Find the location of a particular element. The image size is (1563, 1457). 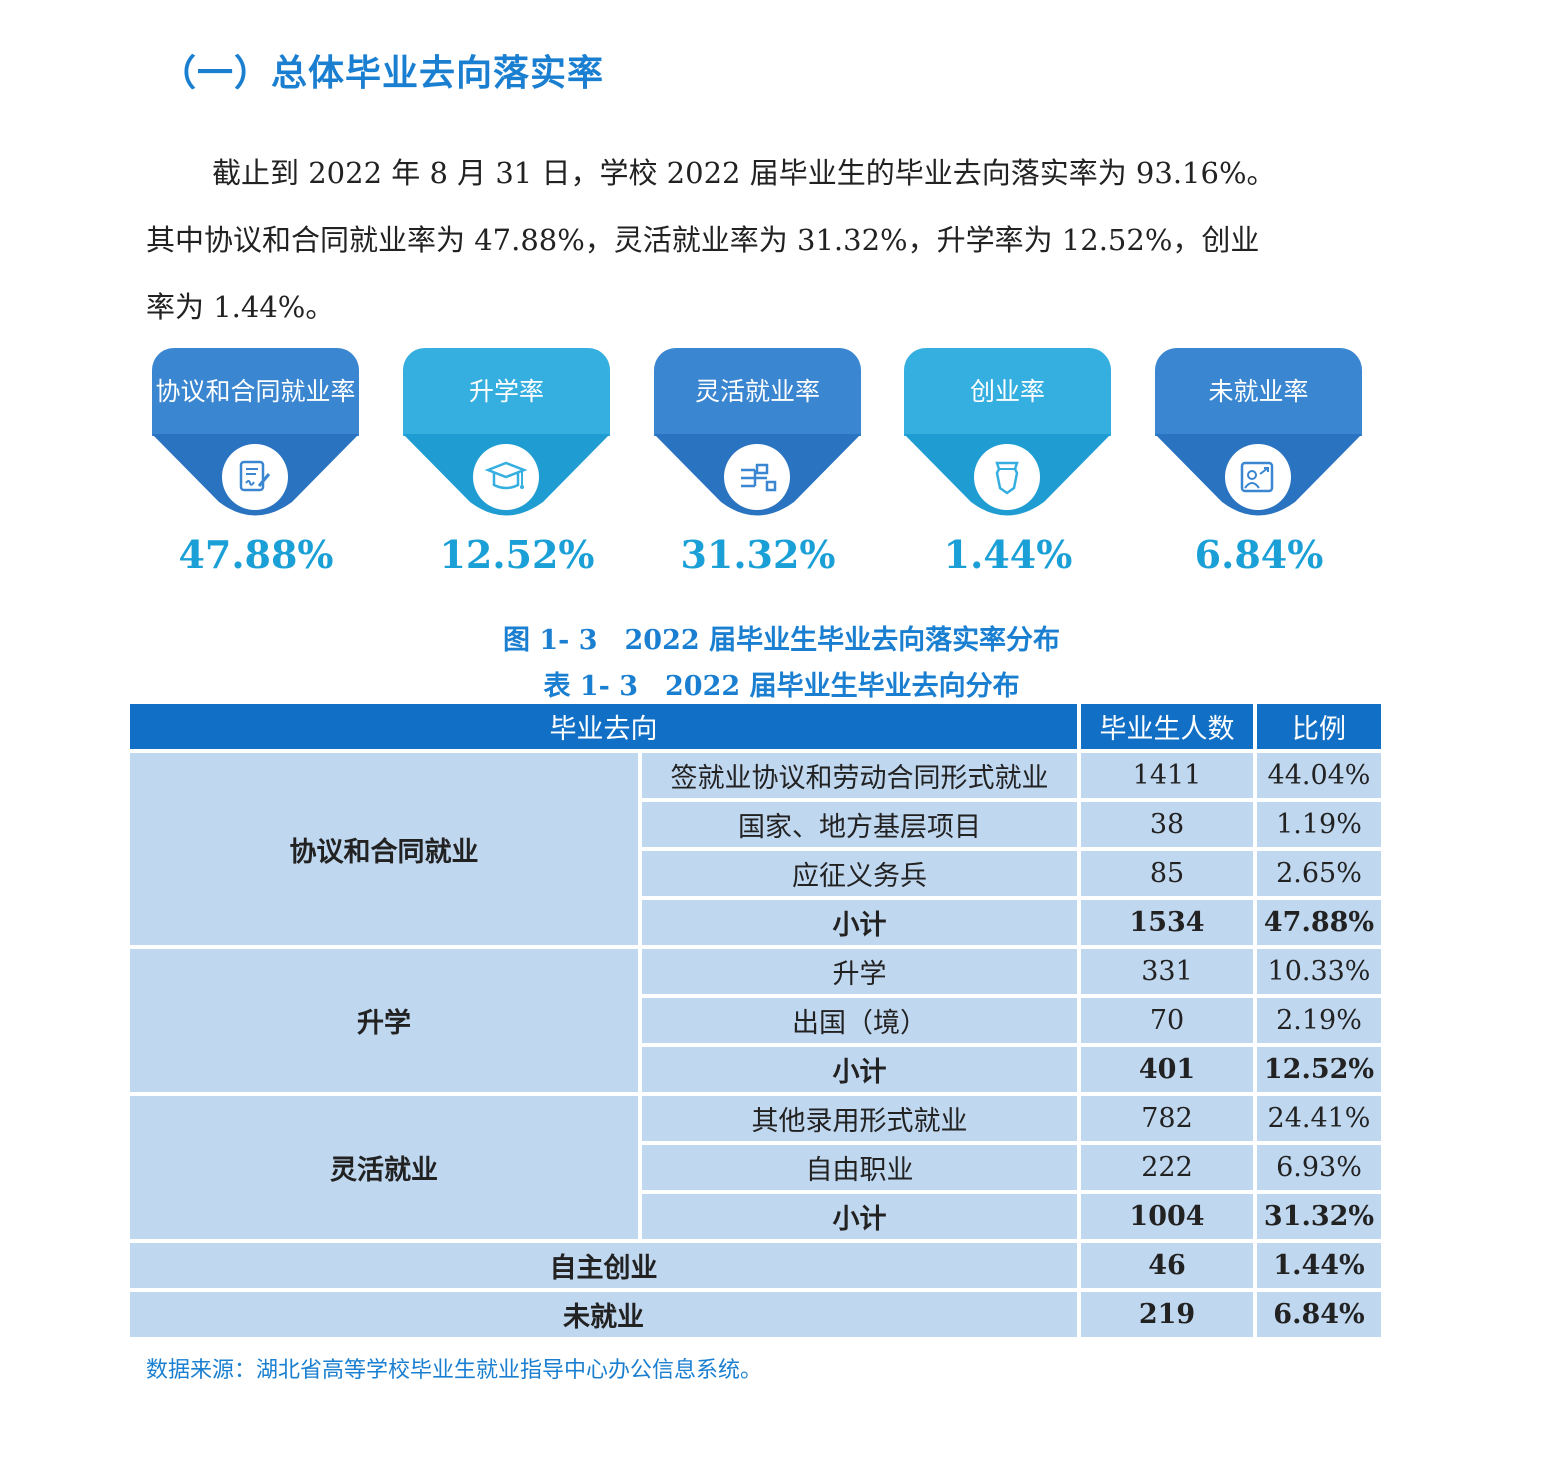

ratio-cell: 47.88% is located at coordinates (1319, 922).